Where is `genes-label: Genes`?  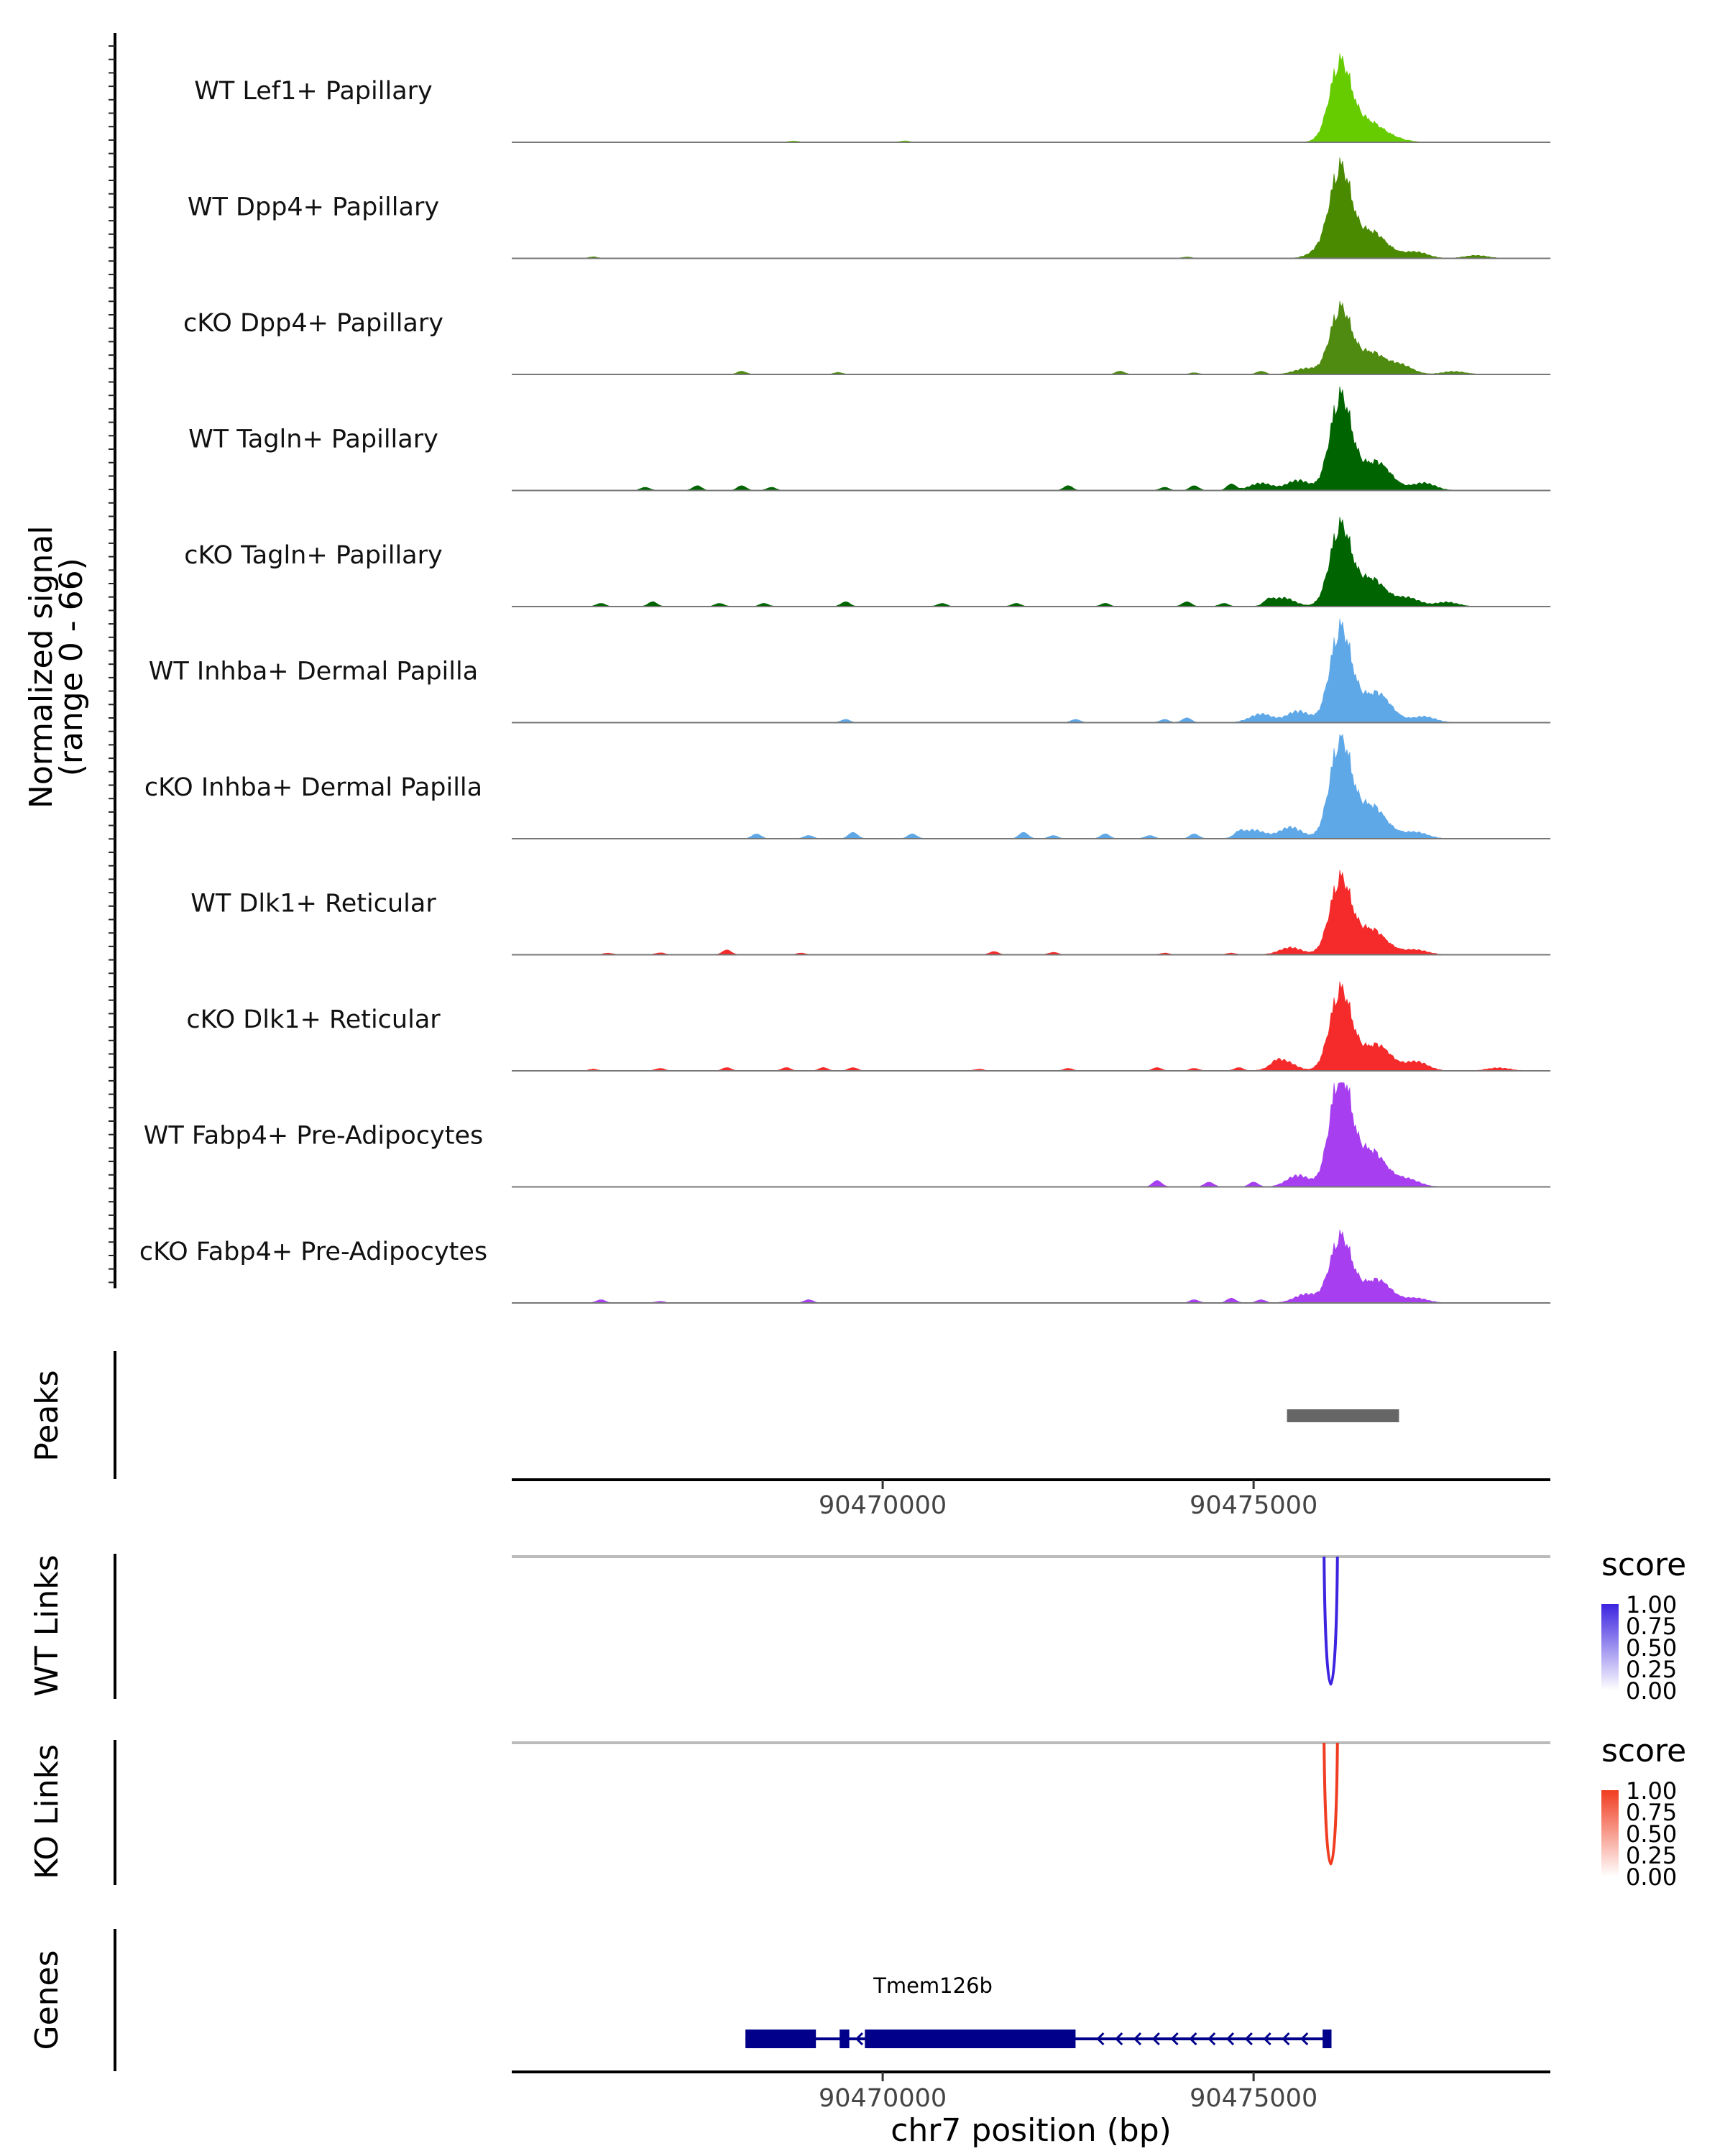 genes-label: Genes is located at coordinates (47, 2000).